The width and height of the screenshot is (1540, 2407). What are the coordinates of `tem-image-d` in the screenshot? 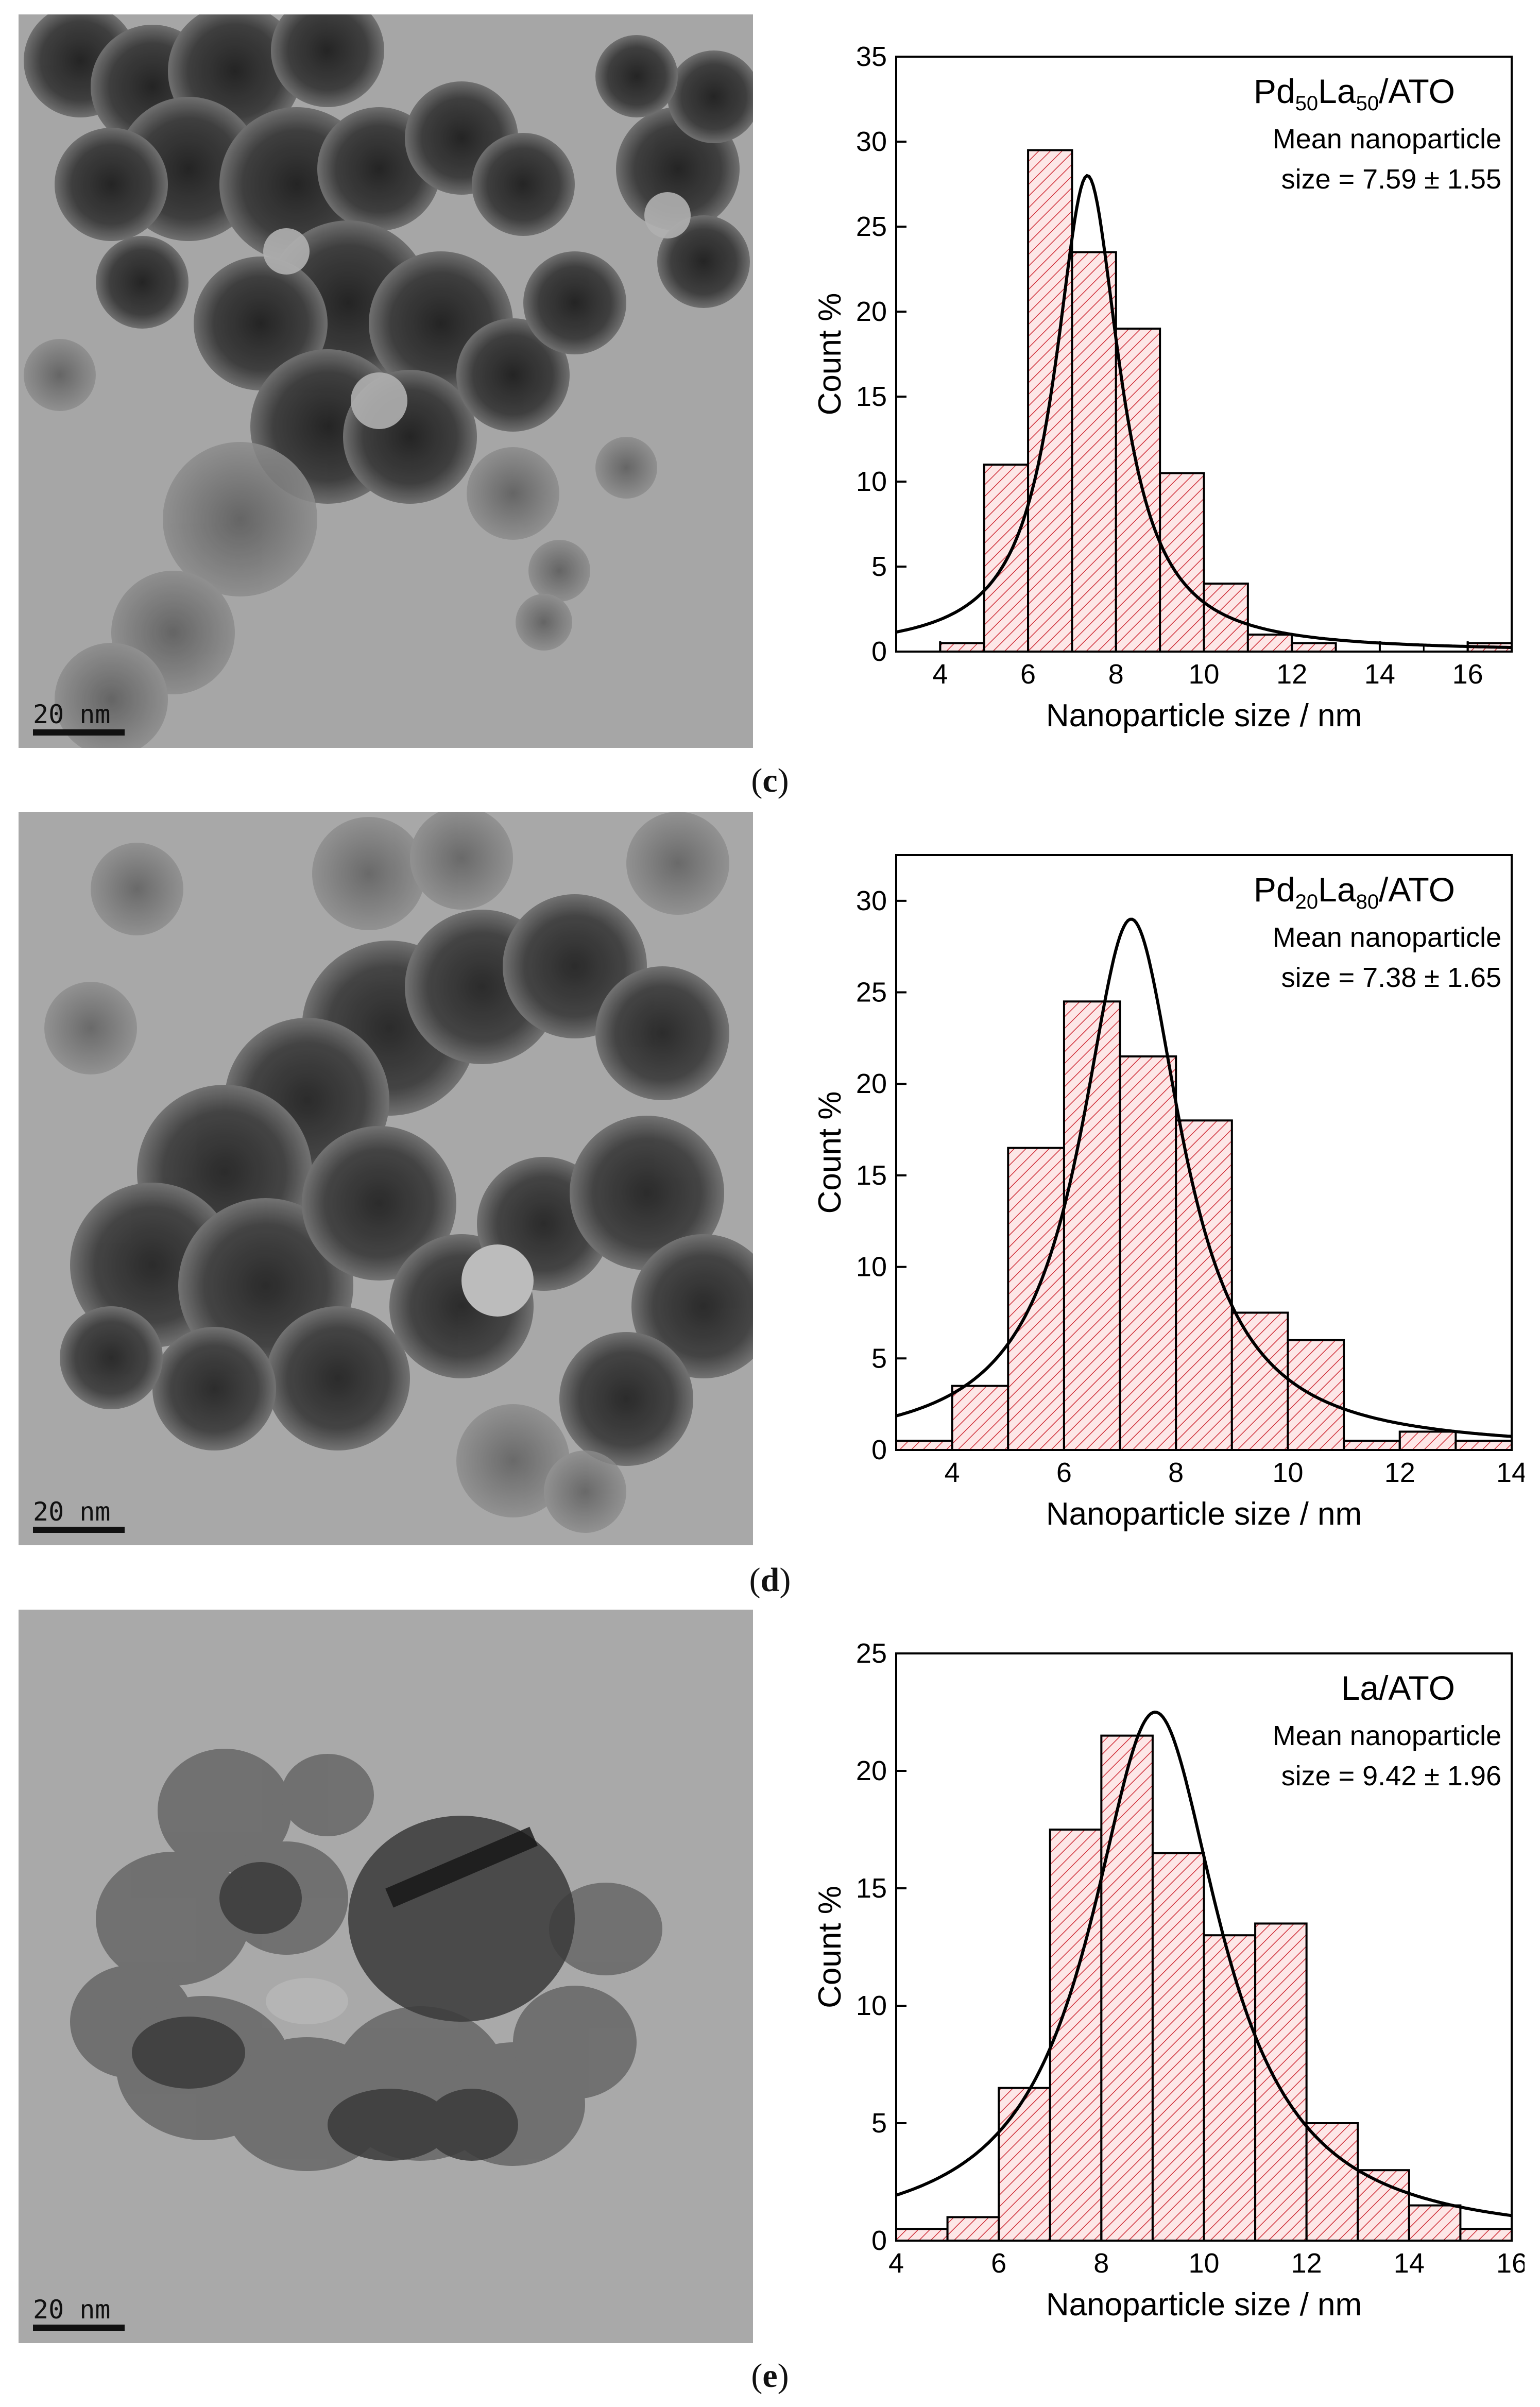 It's located at (386, 1179).